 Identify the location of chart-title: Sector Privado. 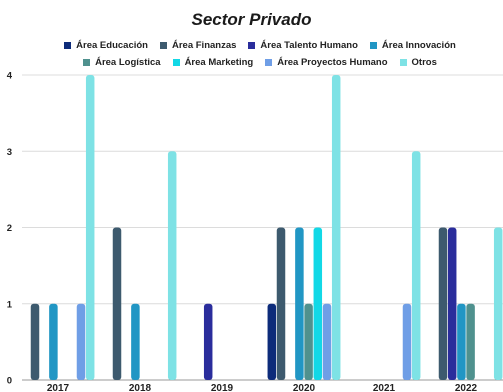
(251, 19).